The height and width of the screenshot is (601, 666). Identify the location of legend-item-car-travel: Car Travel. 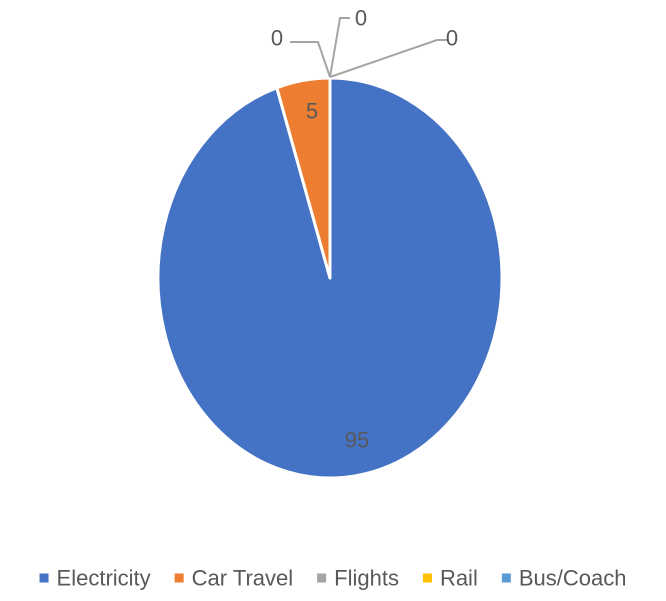
(233, 578).